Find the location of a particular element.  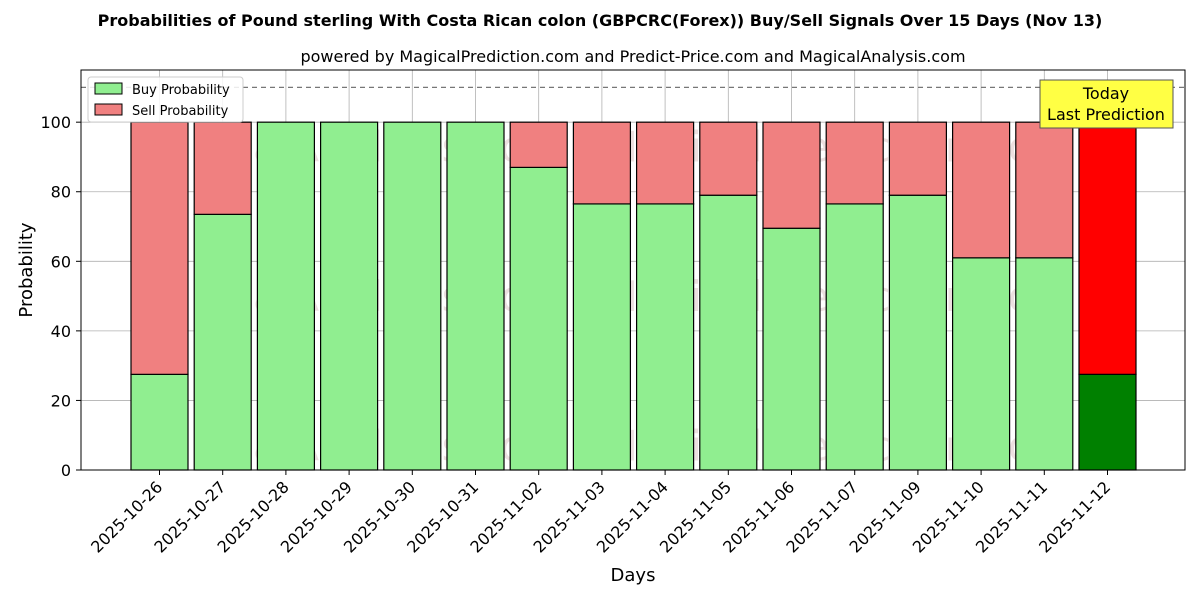

y-tick-label: 40 is located at coordinates (61, 331).